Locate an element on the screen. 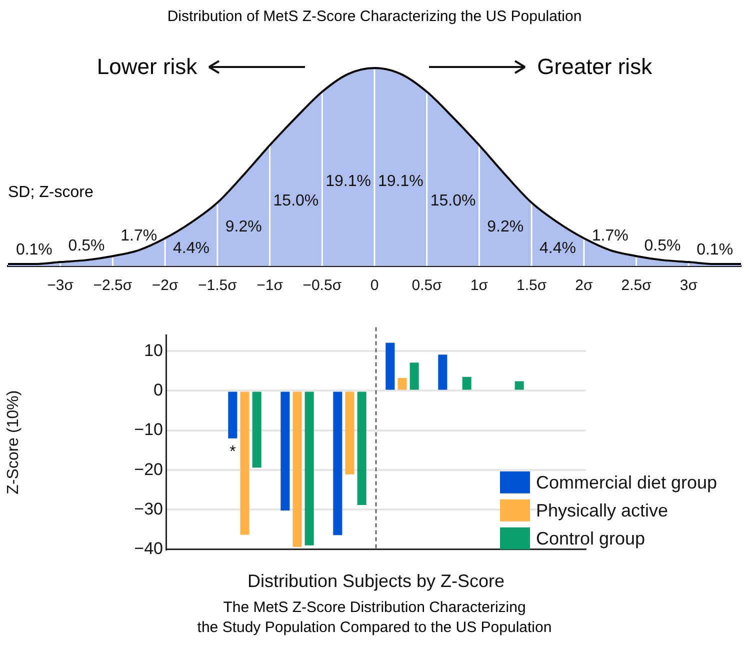  x-tick-label: −2.5σ is located at coordinates (113, 285).